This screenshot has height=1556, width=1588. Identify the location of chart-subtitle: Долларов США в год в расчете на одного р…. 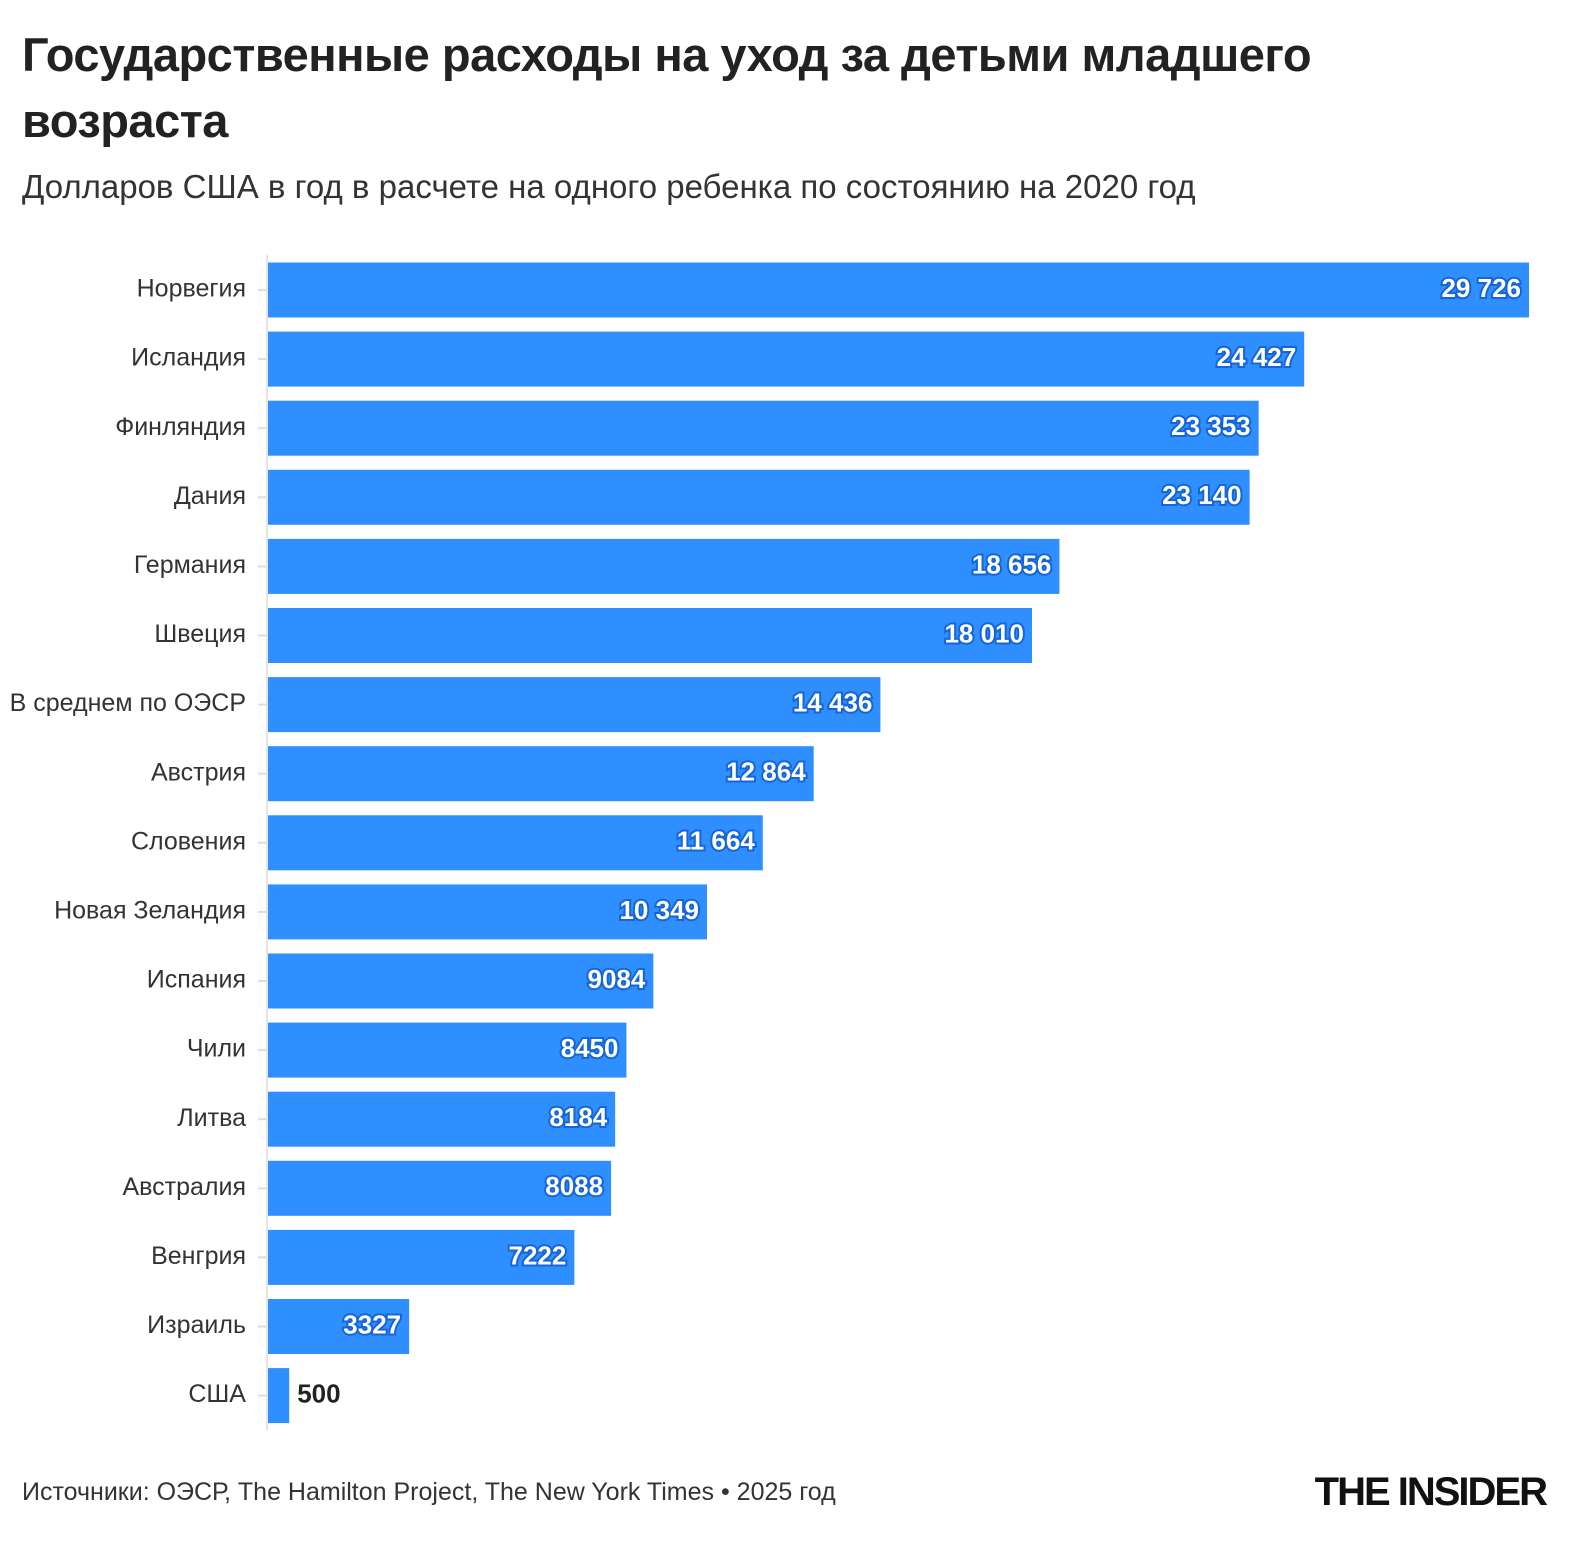
(609, 186).